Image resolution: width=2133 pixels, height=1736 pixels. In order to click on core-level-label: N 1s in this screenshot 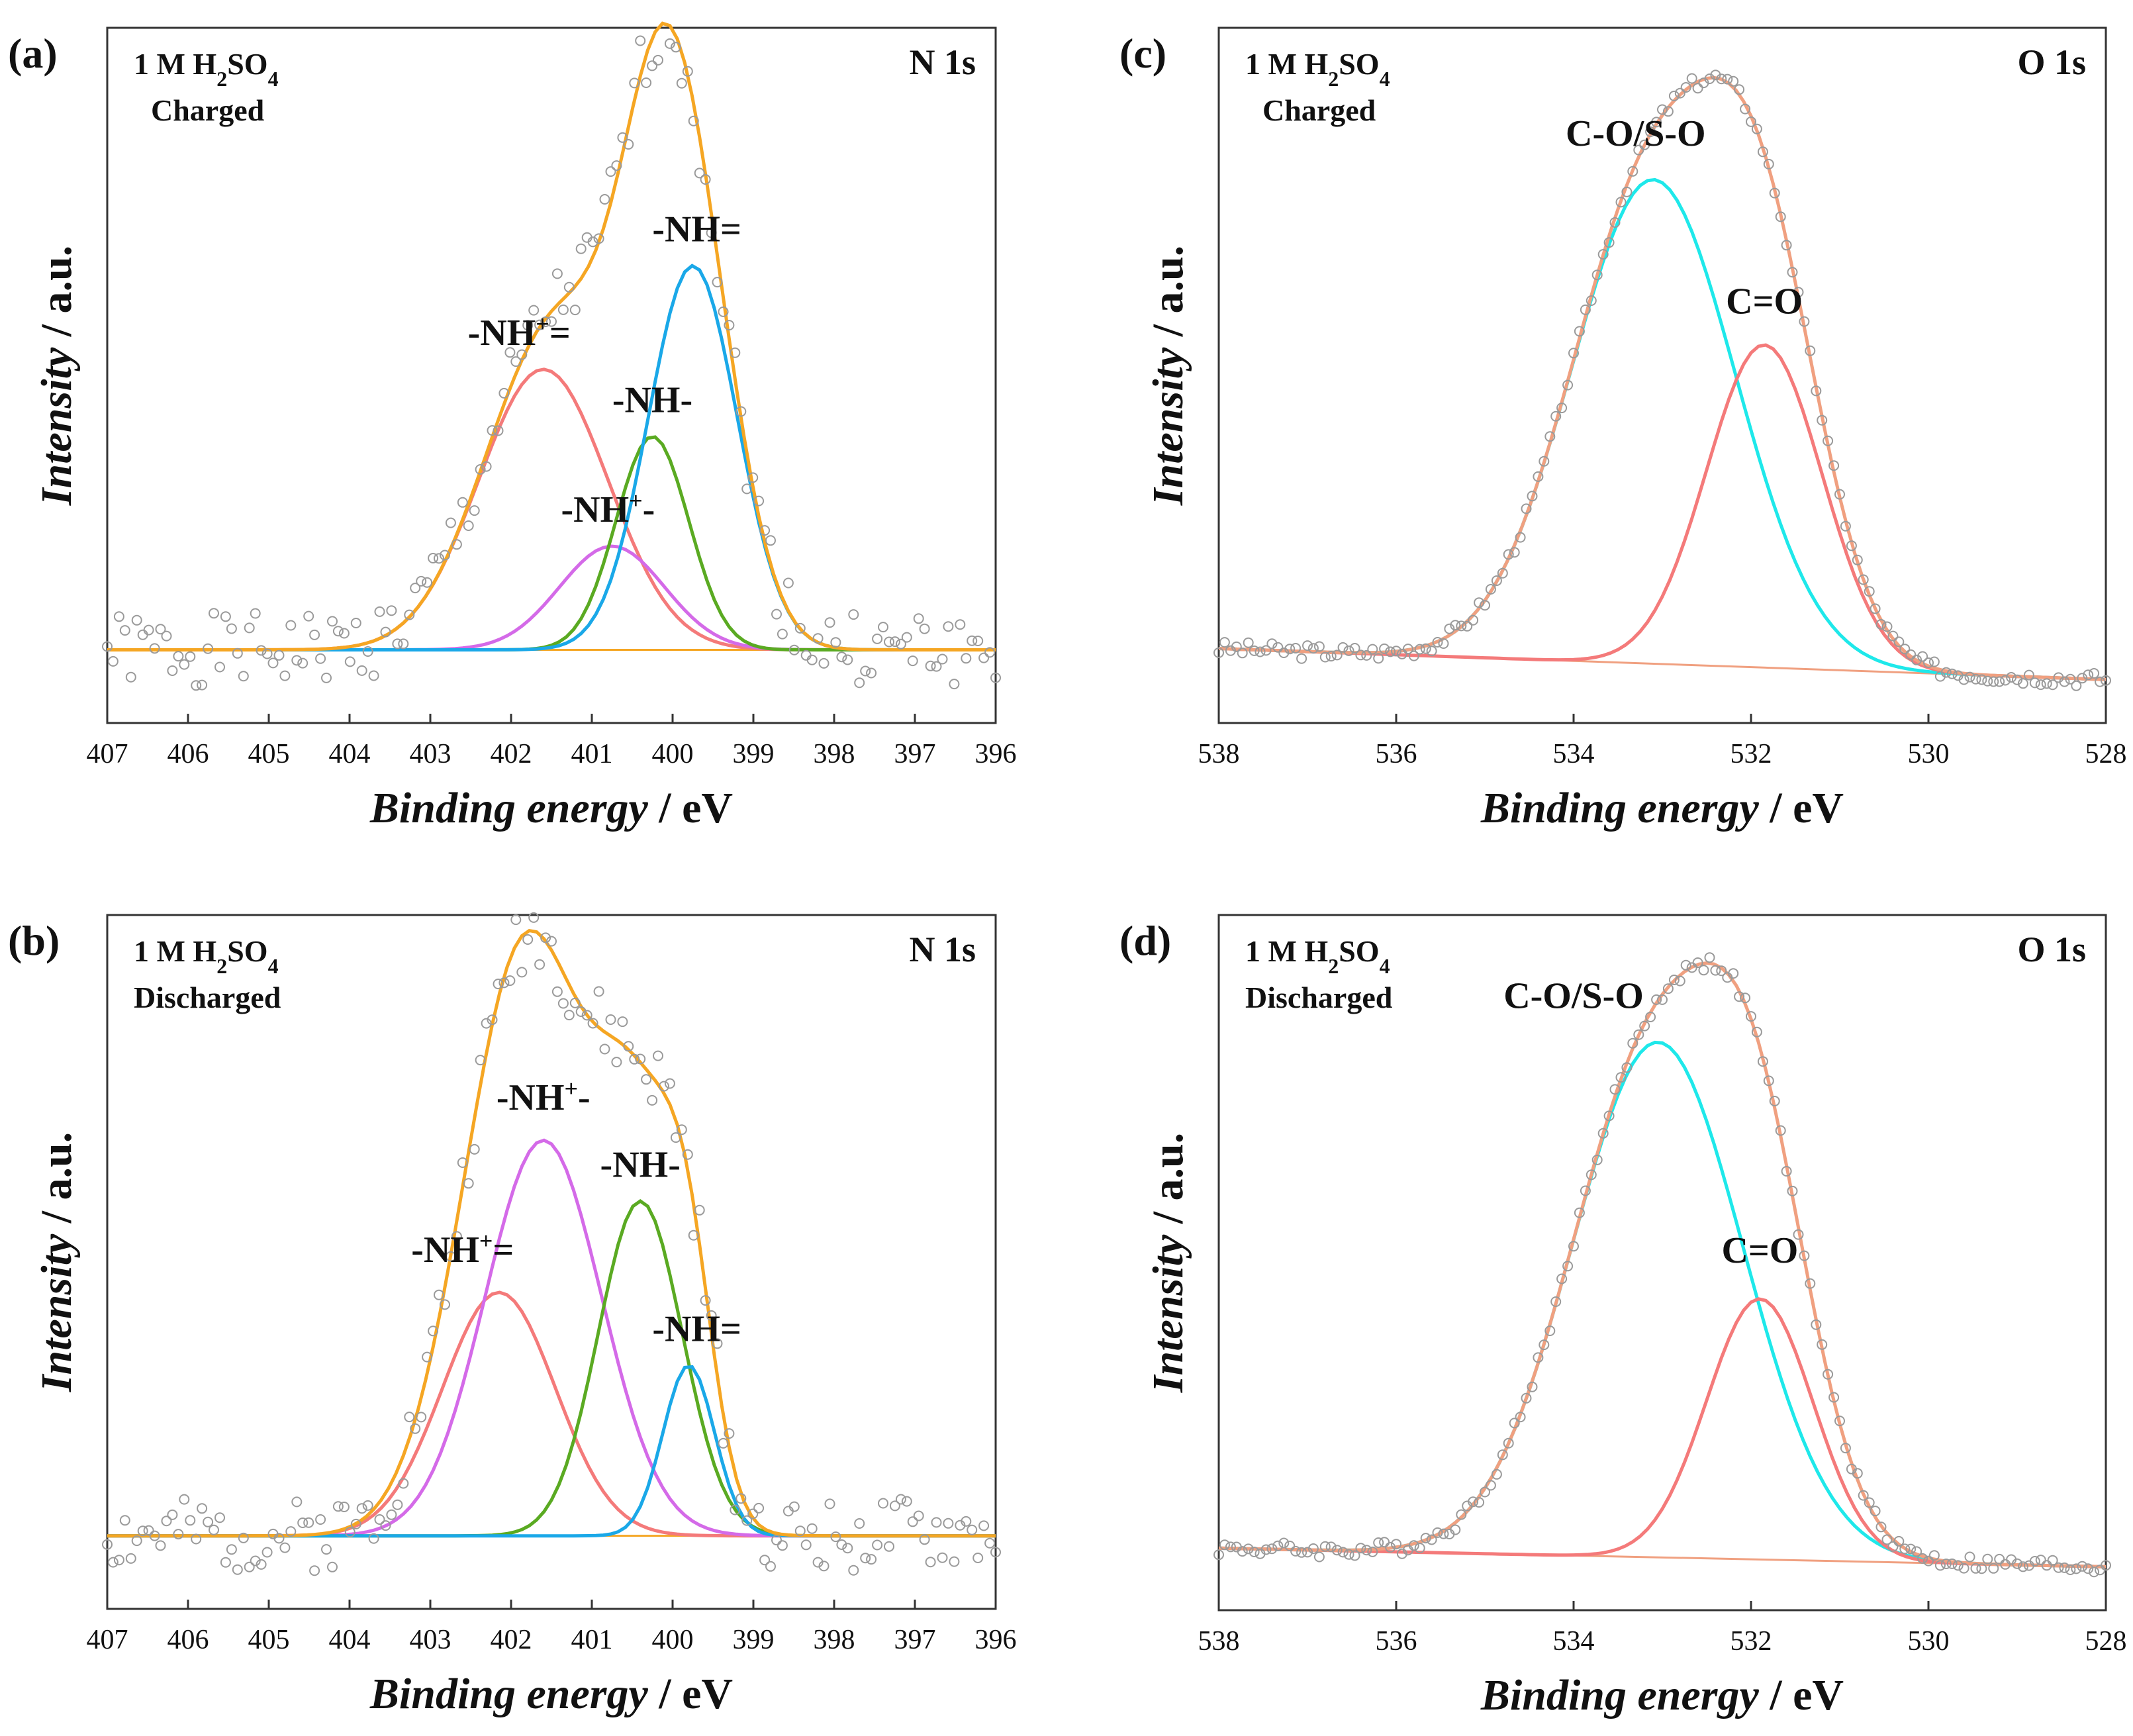, I will do `click(942, 949)`.